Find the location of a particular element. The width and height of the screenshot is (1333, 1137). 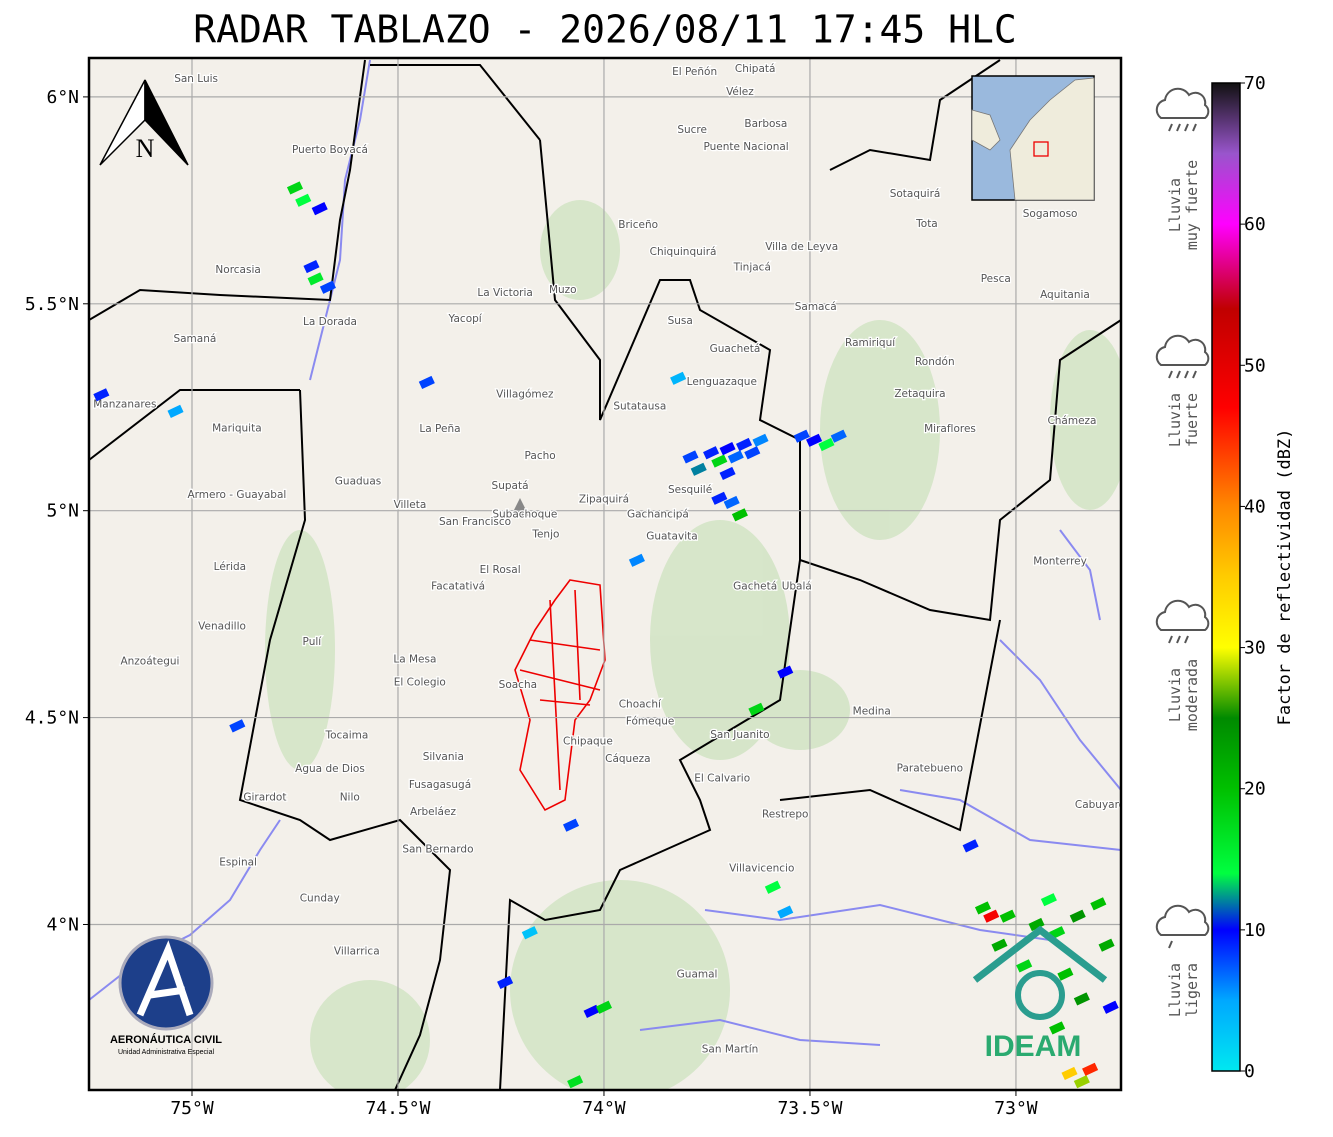

place-label: Pulí is located at coordinates (313, 642).